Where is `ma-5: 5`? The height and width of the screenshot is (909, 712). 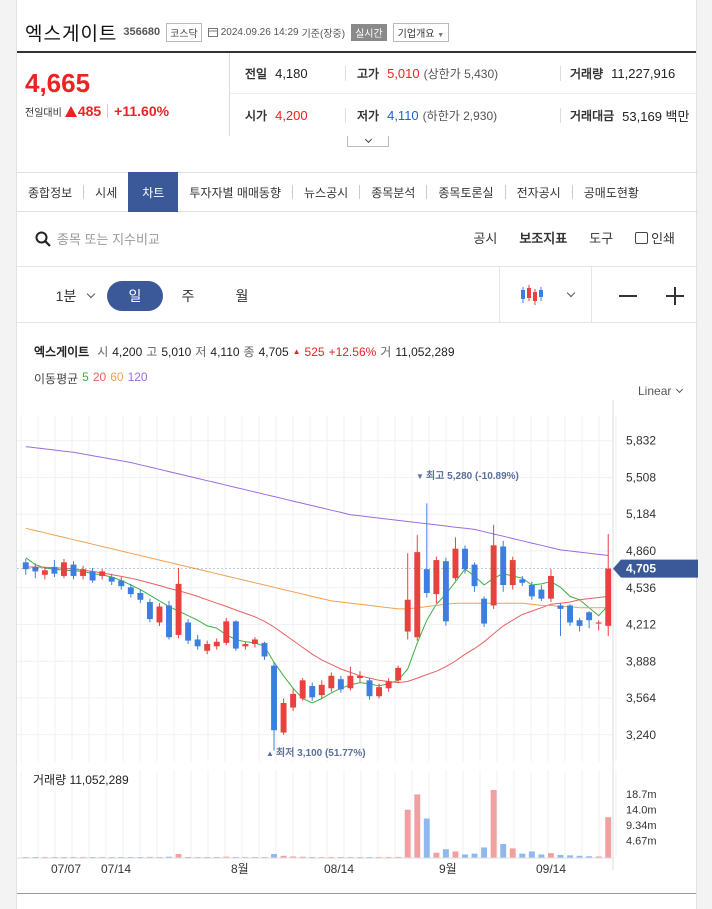
ma-5: 5 is located at coordinates (85, 377).